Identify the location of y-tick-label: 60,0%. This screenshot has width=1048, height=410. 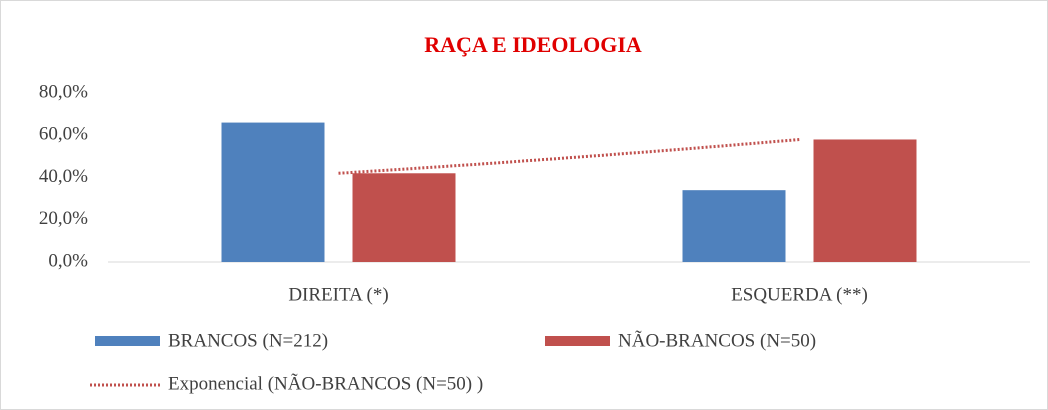
(63, 134).